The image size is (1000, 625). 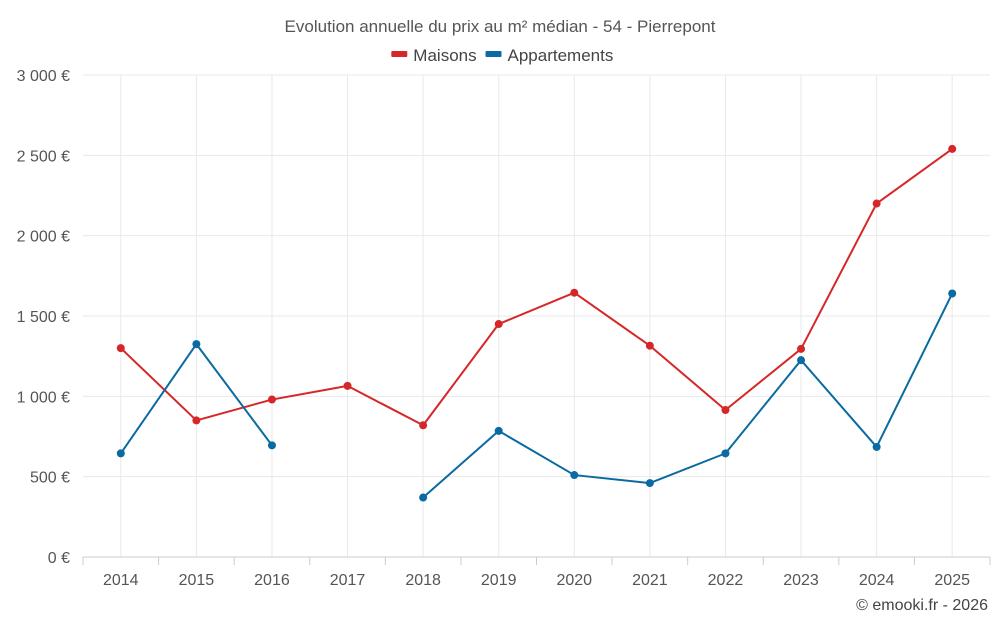 I want to click on legend-label: Maisons, so click(x=444, y=55).